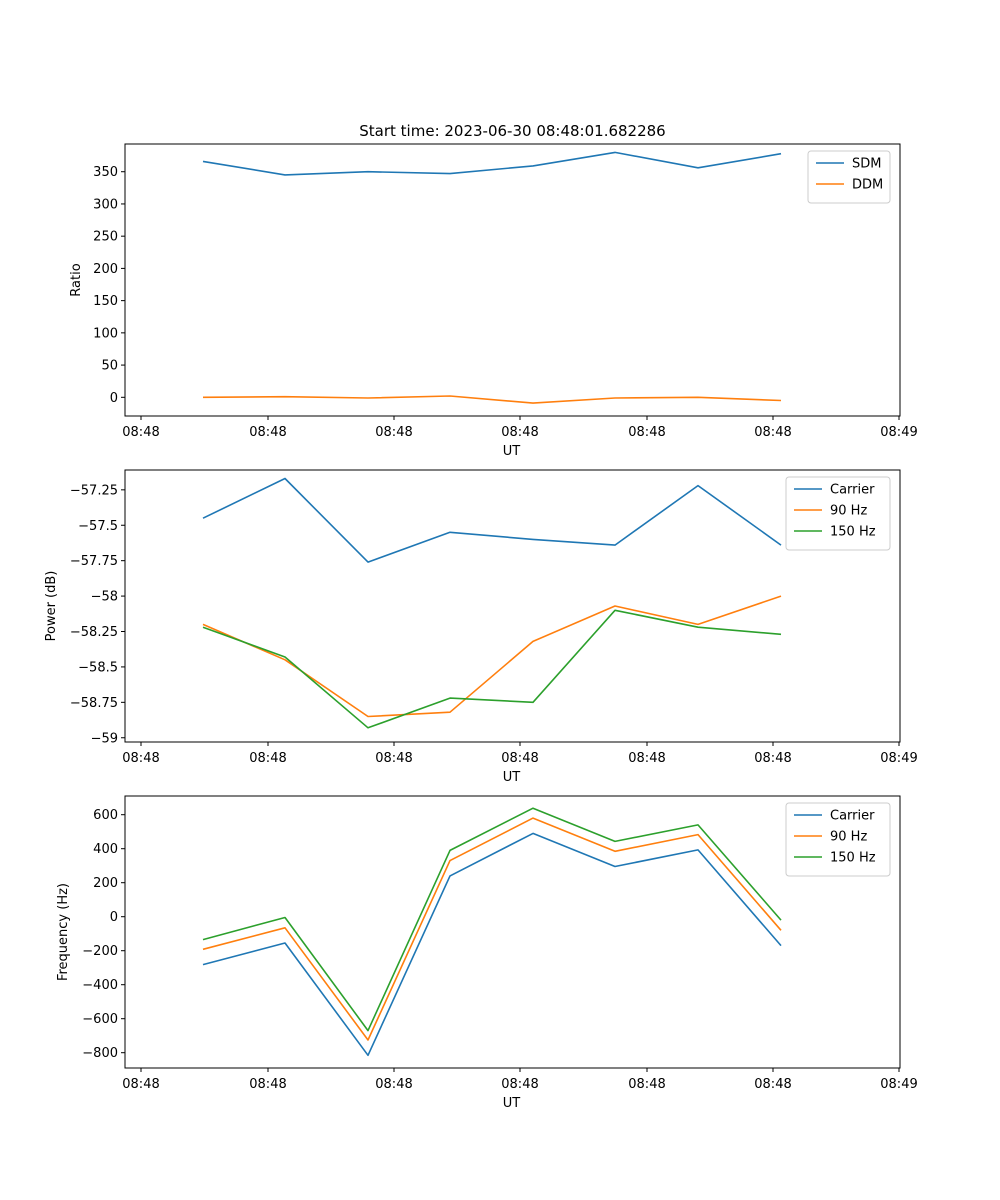 The image size is (1000, 1200). I want to click on y-tick-label: −58.75, so click(94, 703).